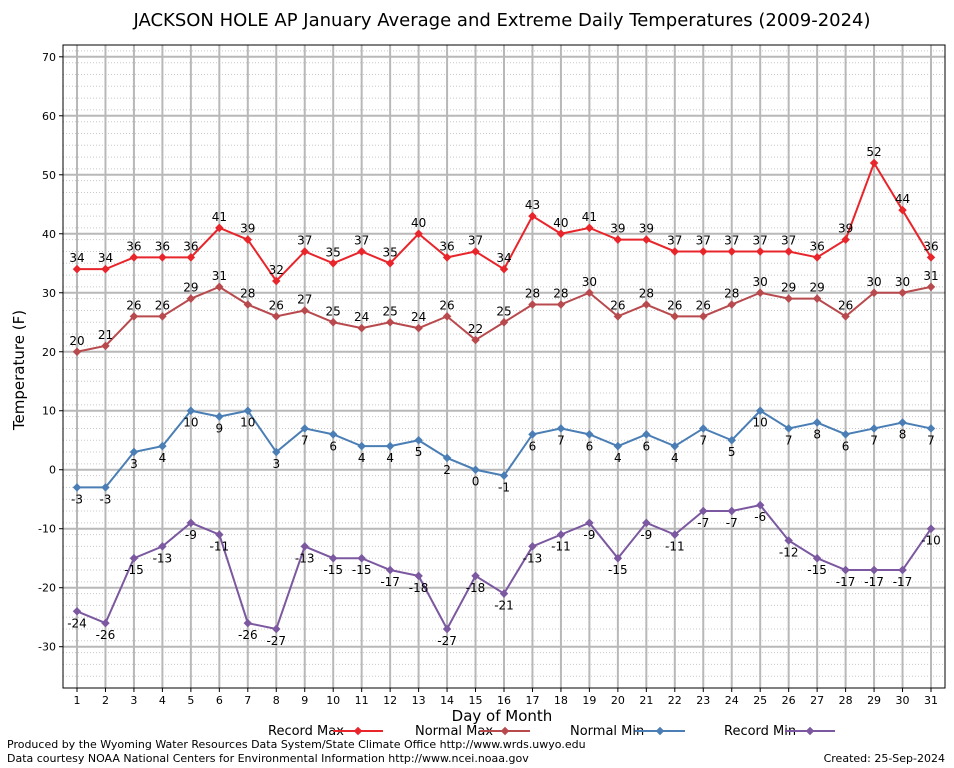  What do you see at coordinates (276, 700) in the screenshot?
I see `x-tick-label: 8` at bounding box center [276, 700].